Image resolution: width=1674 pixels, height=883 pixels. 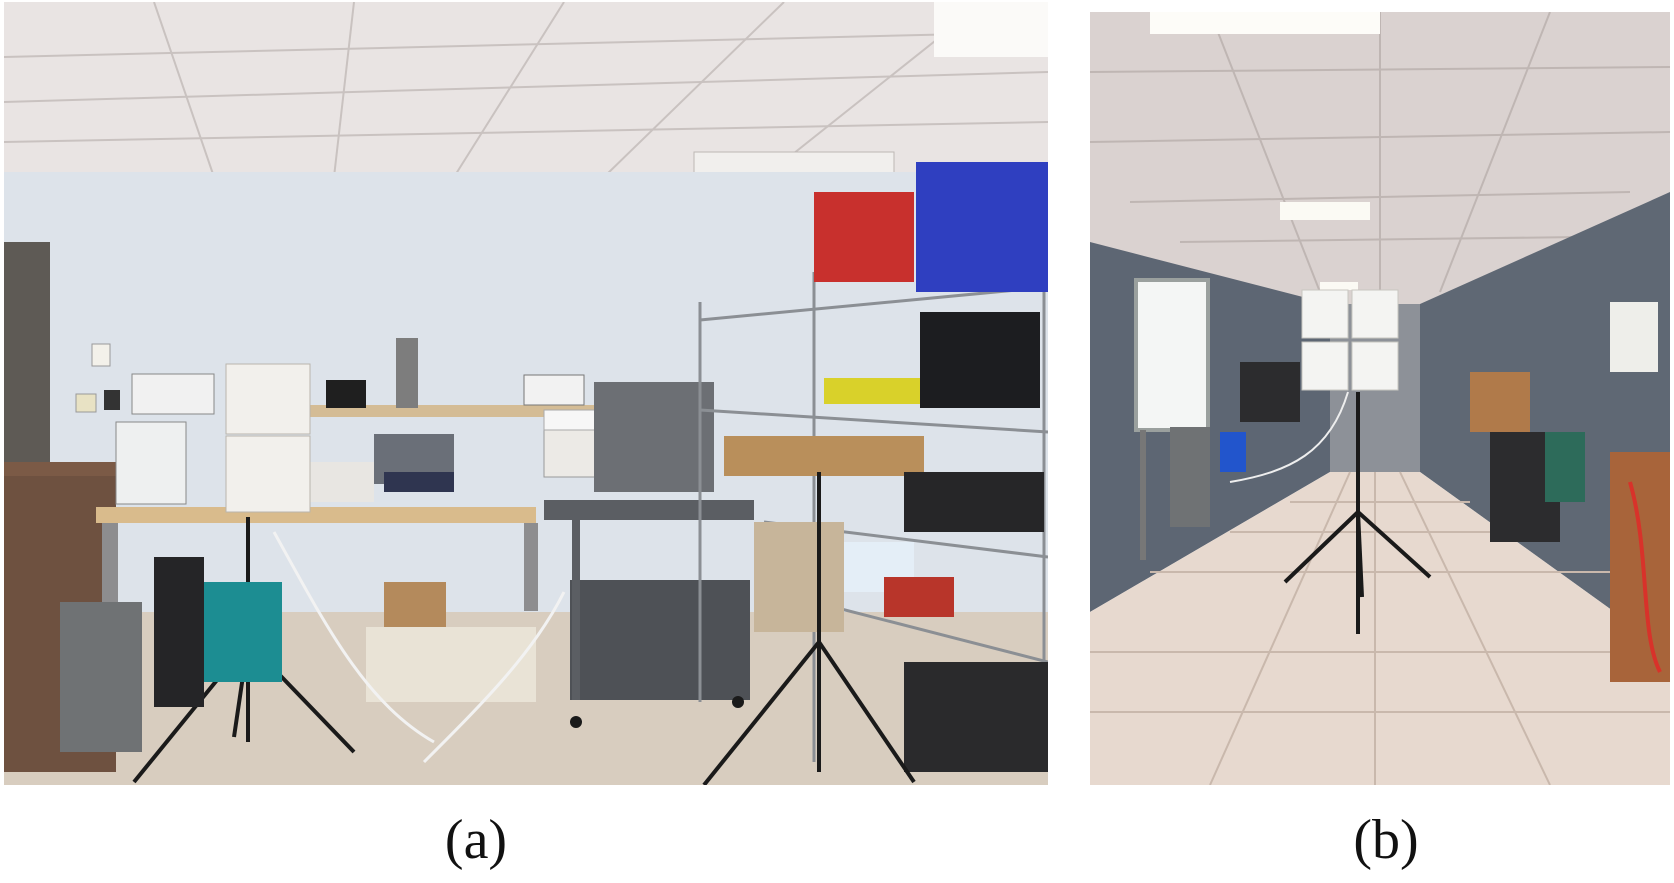 I want to click on green-chair, so click(x=1565, y=467).